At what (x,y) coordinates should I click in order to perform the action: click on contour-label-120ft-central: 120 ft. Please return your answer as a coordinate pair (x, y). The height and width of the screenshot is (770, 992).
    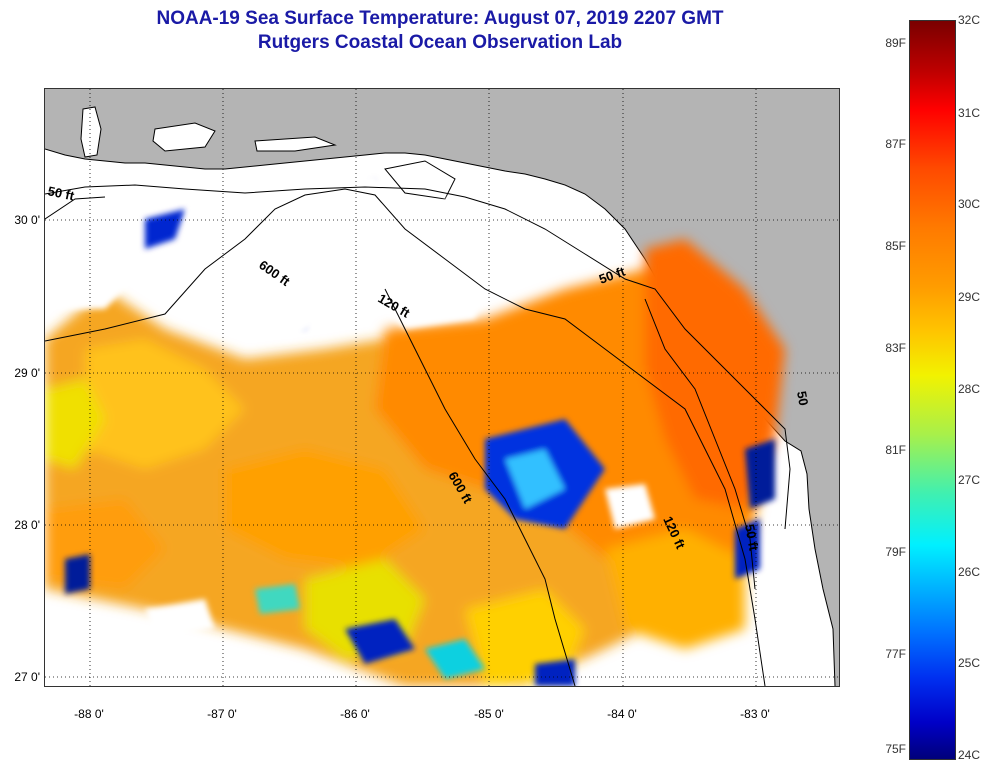
    Looking at the image, I should click on (394, 306).